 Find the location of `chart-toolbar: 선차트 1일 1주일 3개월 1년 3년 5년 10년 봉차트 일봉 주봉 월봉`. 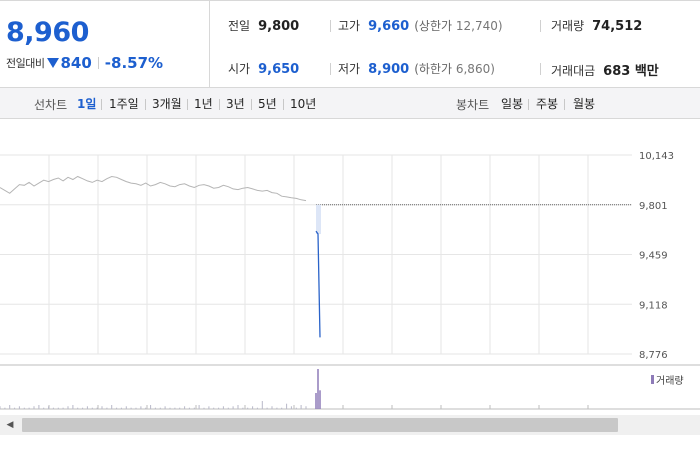

chart-toolbar: 선차트 1일 1주일 3개월 1년 3년 5년 10년 봉차트 일봉 주봉 월봉 is located at coordinates (350, 103).